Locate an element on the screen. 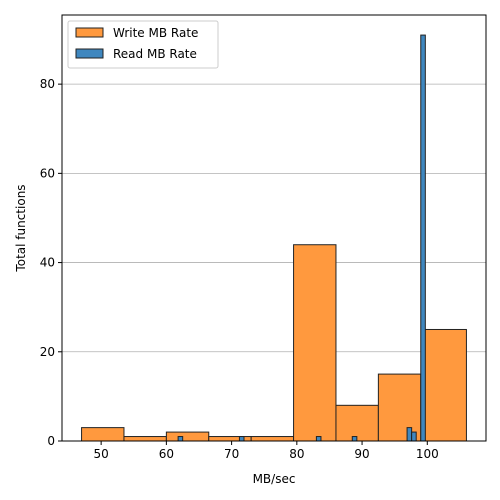  legend-label-read: Read MB Rate is located at coordinates (155, 54).